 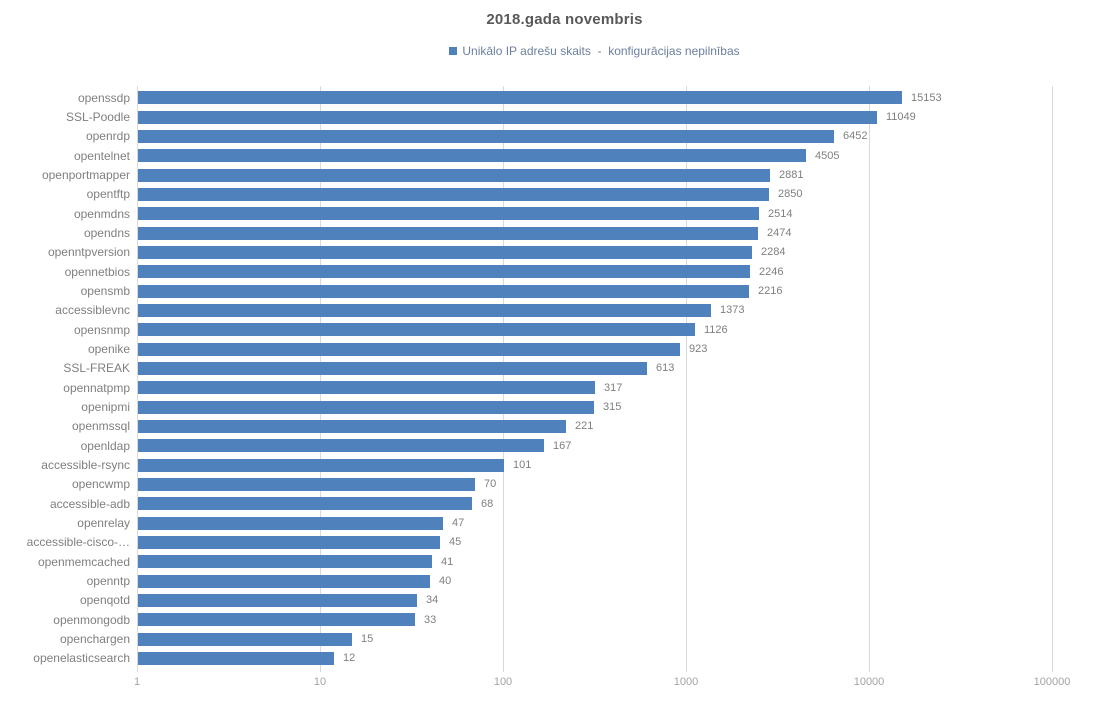 What do you see at coordinates (1052, 682) in the screenshot?
I see `x-tick-label: 100000` at bounding box center [1052, 682].